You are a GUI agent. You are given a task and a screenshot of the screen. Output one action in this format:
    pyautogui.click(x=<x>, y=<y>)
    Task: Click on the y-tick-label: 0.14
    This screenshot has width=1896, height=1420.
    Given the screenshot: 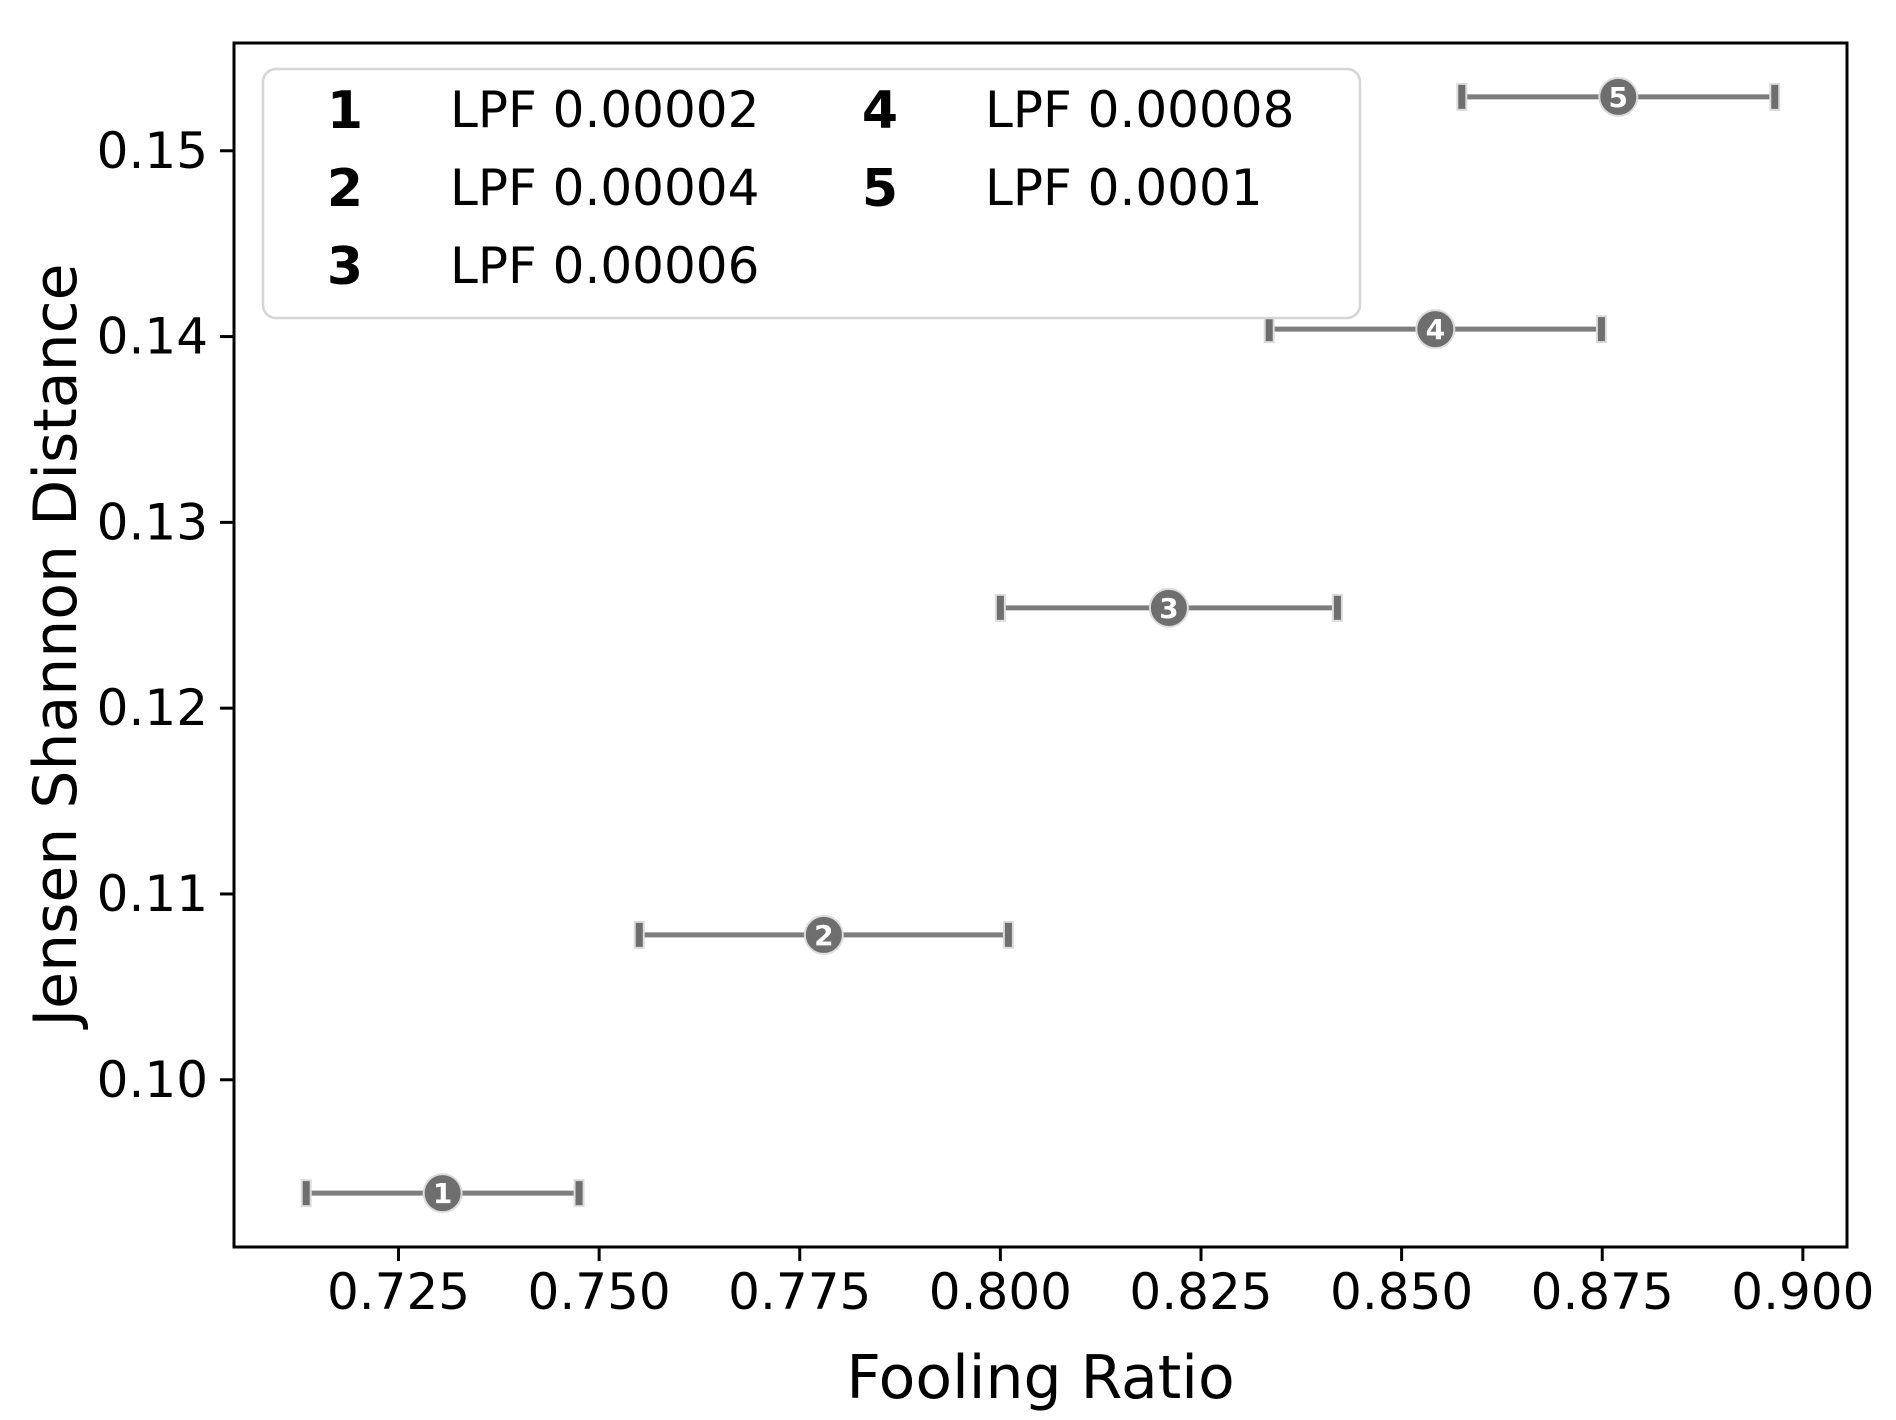 What is the action you would take?
    pyautogui.click(x=152, y=337)
    